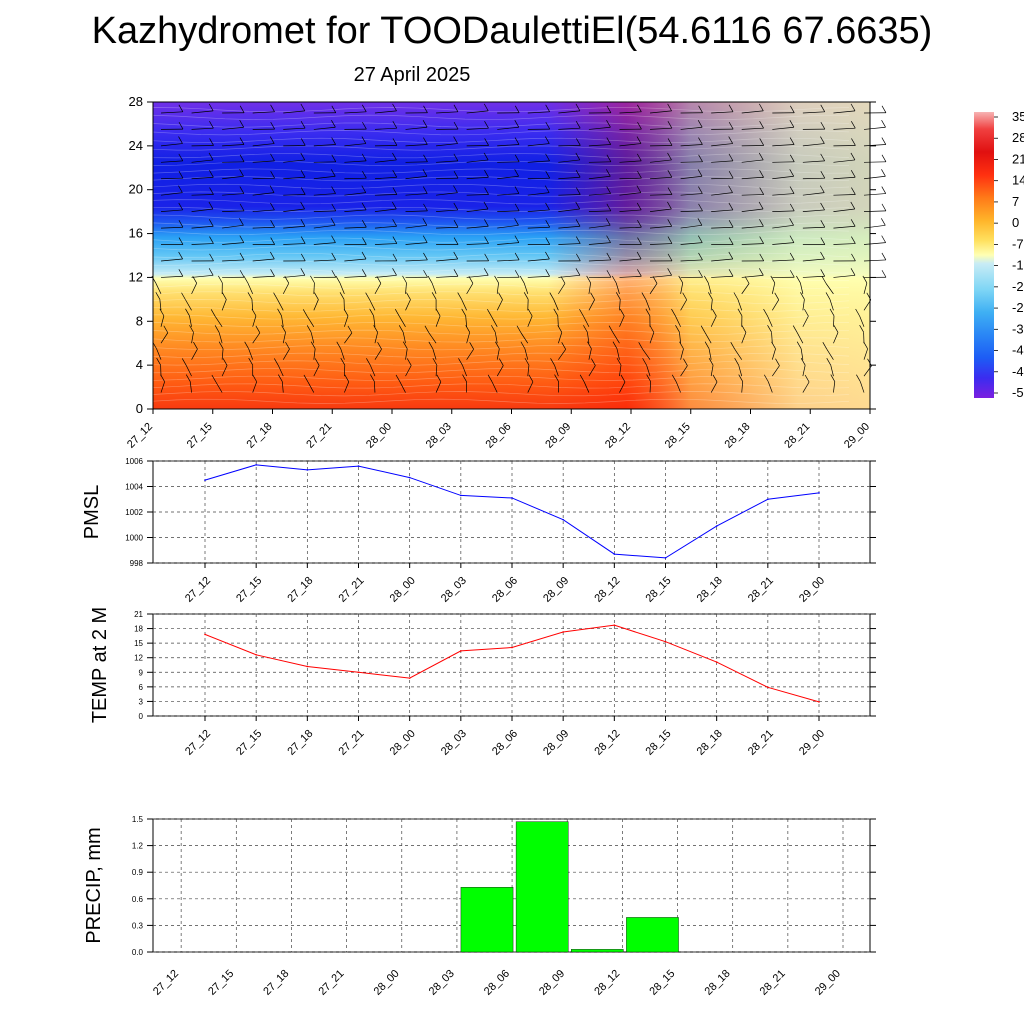  What do you see at coordinates (542, 887) in the screenshot?
I see `precip-bar` at bounding box center [542, 887].